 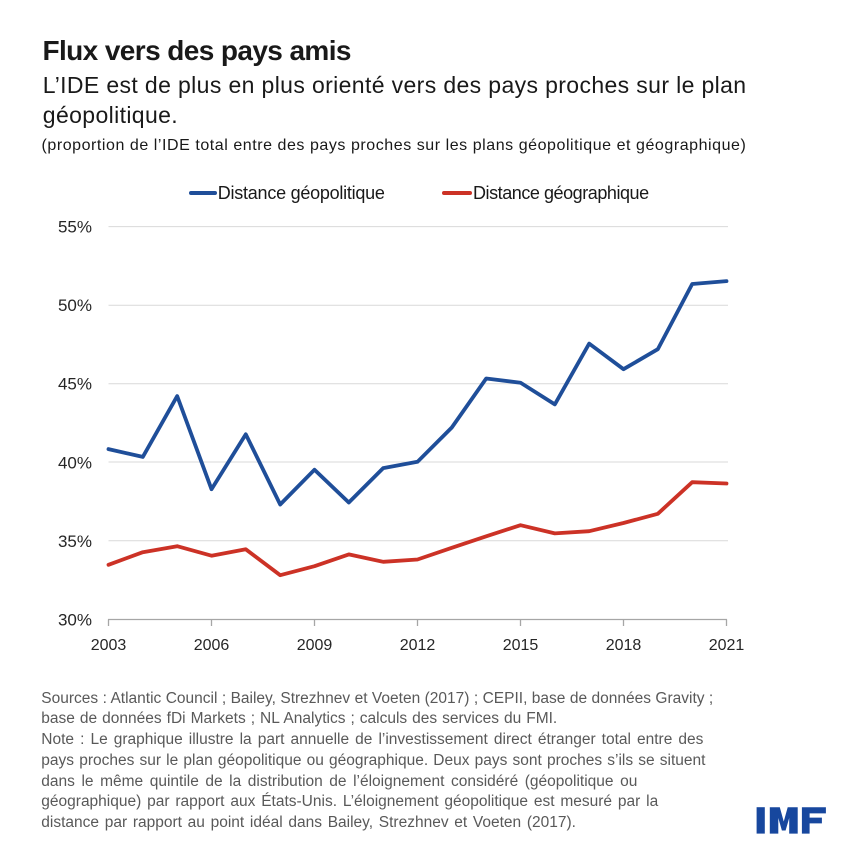 What do you see at coordinates (624, 645) in the screenshot?
I see `svg-text: 2018` at bounding box center [624, 645].